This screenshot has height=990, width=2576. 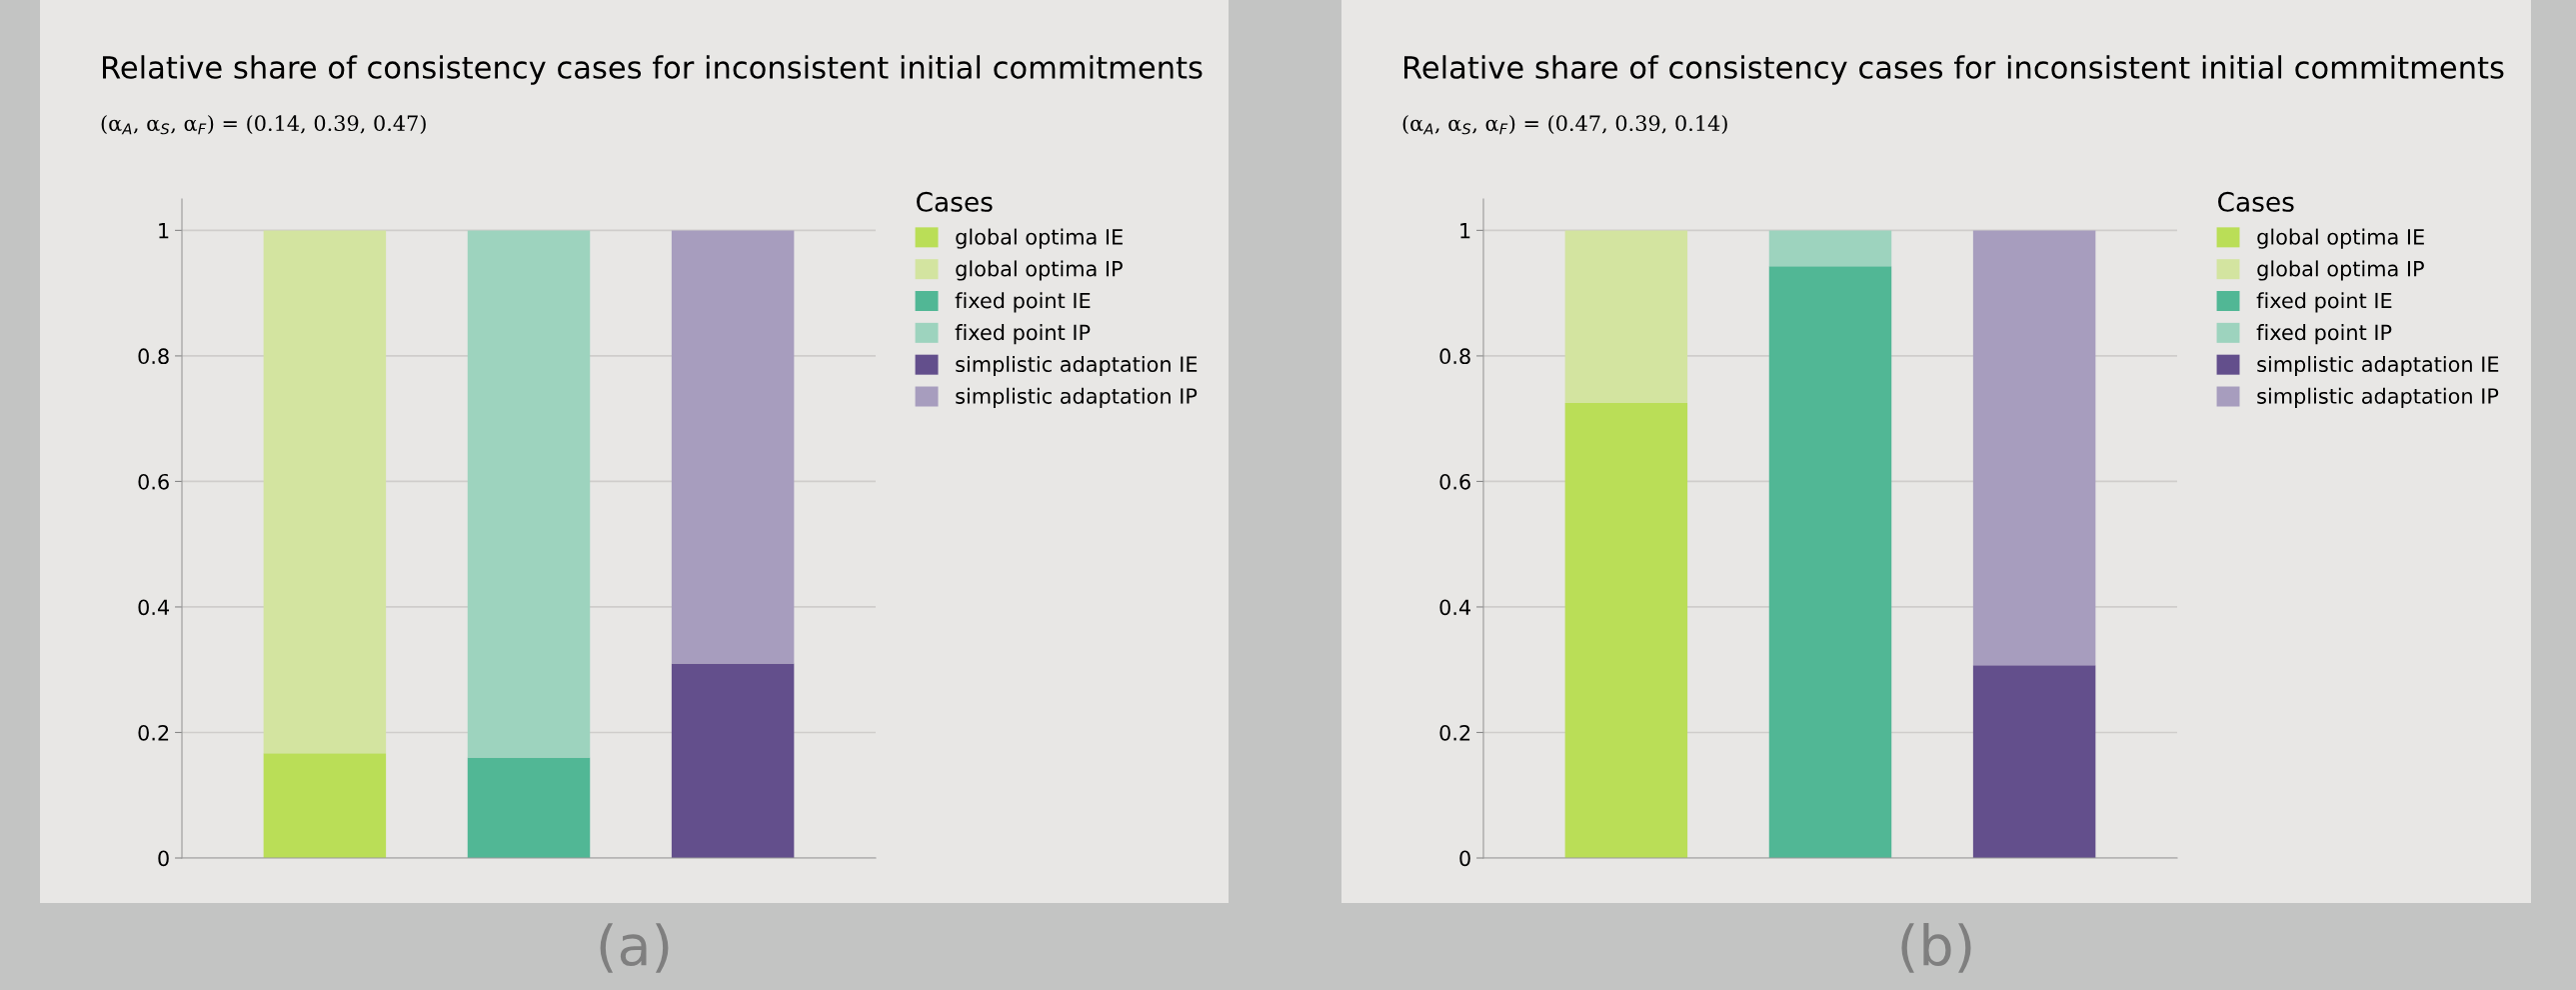 What do you see at coordinates (1936, 948) in the screenshot?
I see `text: (b)` at bounding box center [1936, 948].